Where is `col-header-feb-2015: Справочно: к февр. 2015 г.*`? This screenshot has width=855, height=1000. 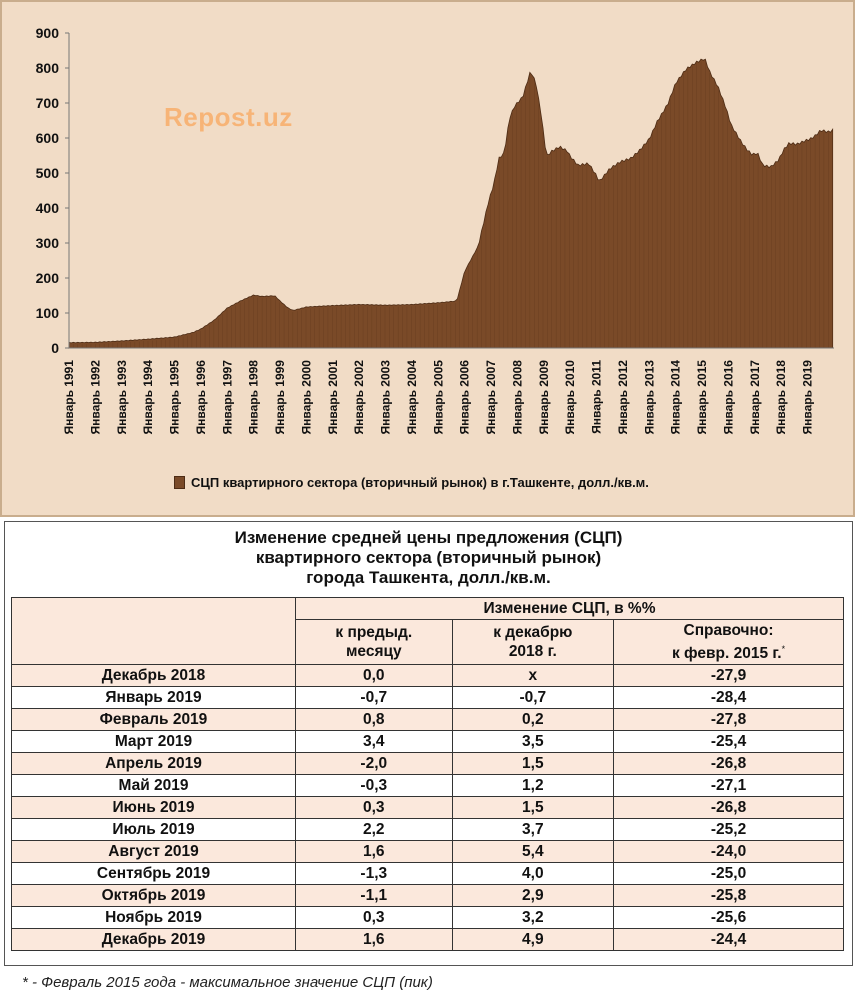
col-header-feb-2015: Справочно: к февр. 2015 г.* is located at coordinates (728, 642).